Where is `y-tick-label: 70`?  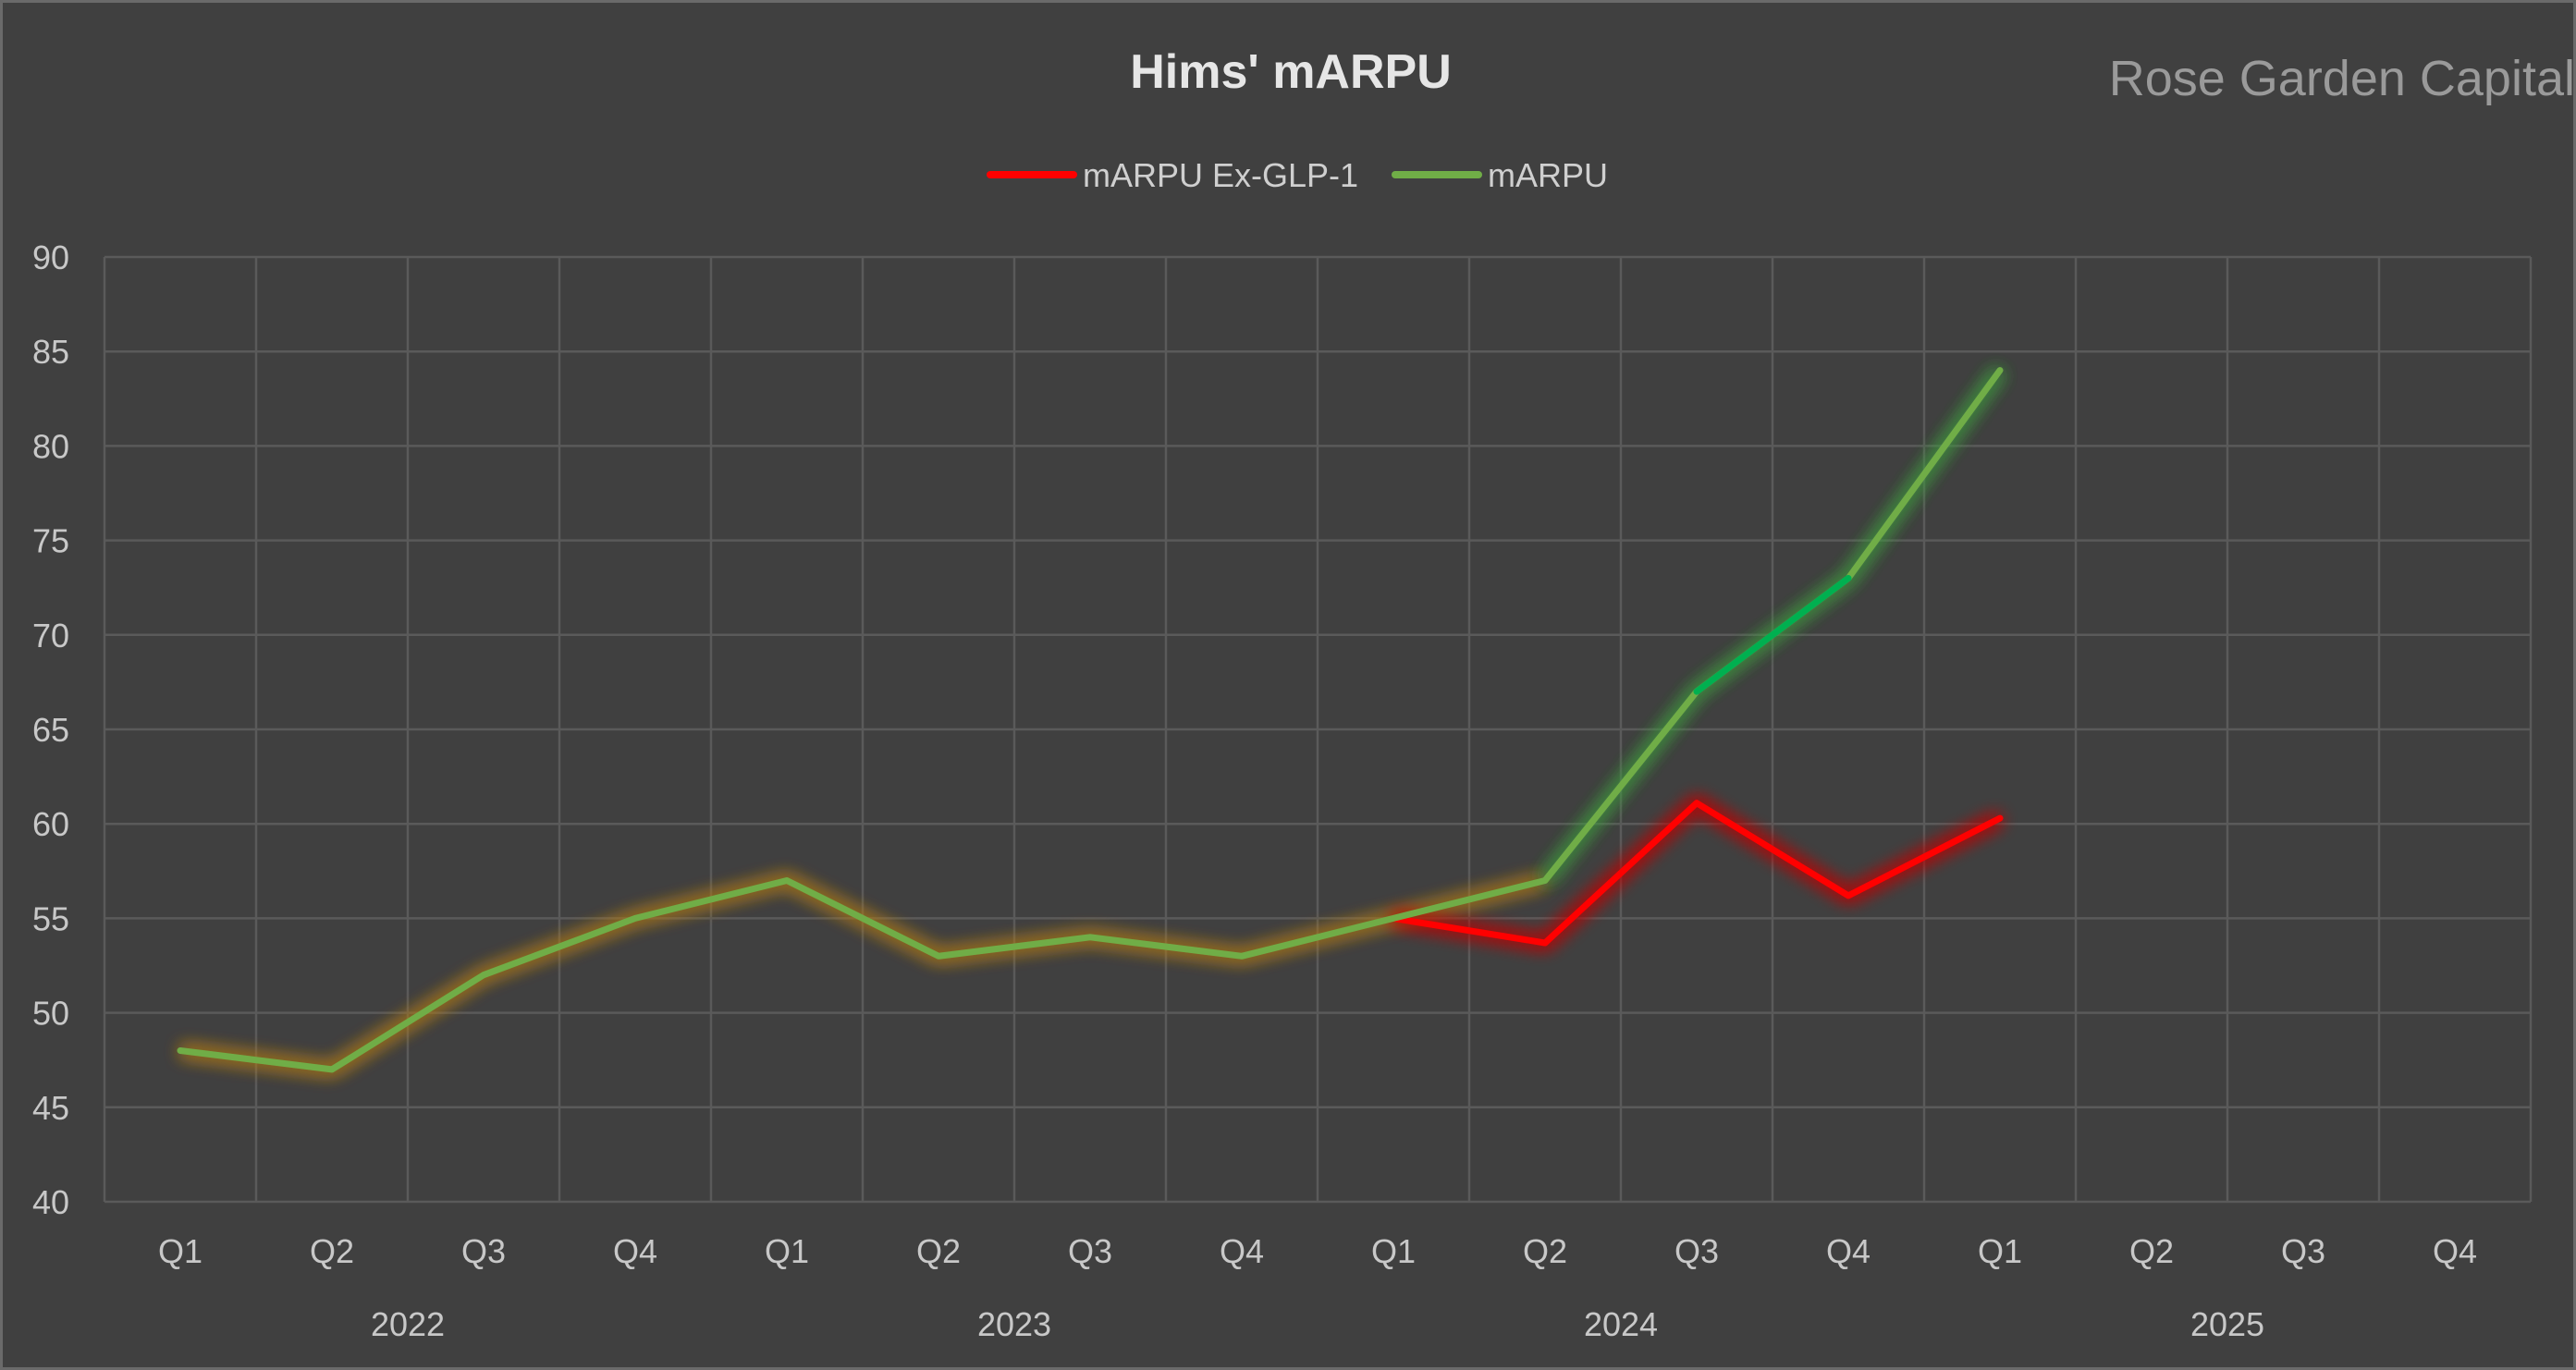 y-tick-label: 70 is located at coordinates (51, 635).